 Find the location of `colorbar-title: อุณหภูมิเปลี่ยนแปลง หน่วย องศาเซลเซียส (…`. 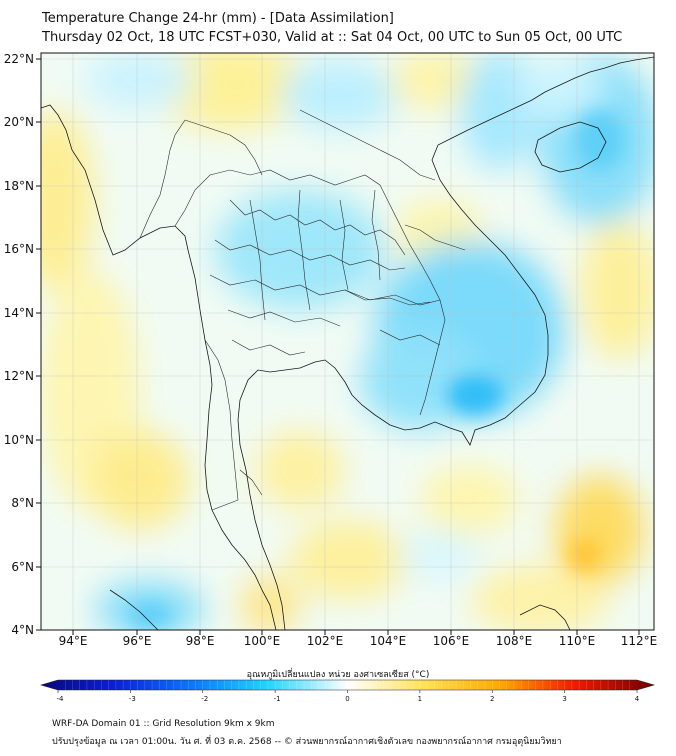

colorbar-title: อุณหภูมิเปลี่ยนแปลง หน่วย องศาเซลเซียส (… is located at coordinates (338, 675).